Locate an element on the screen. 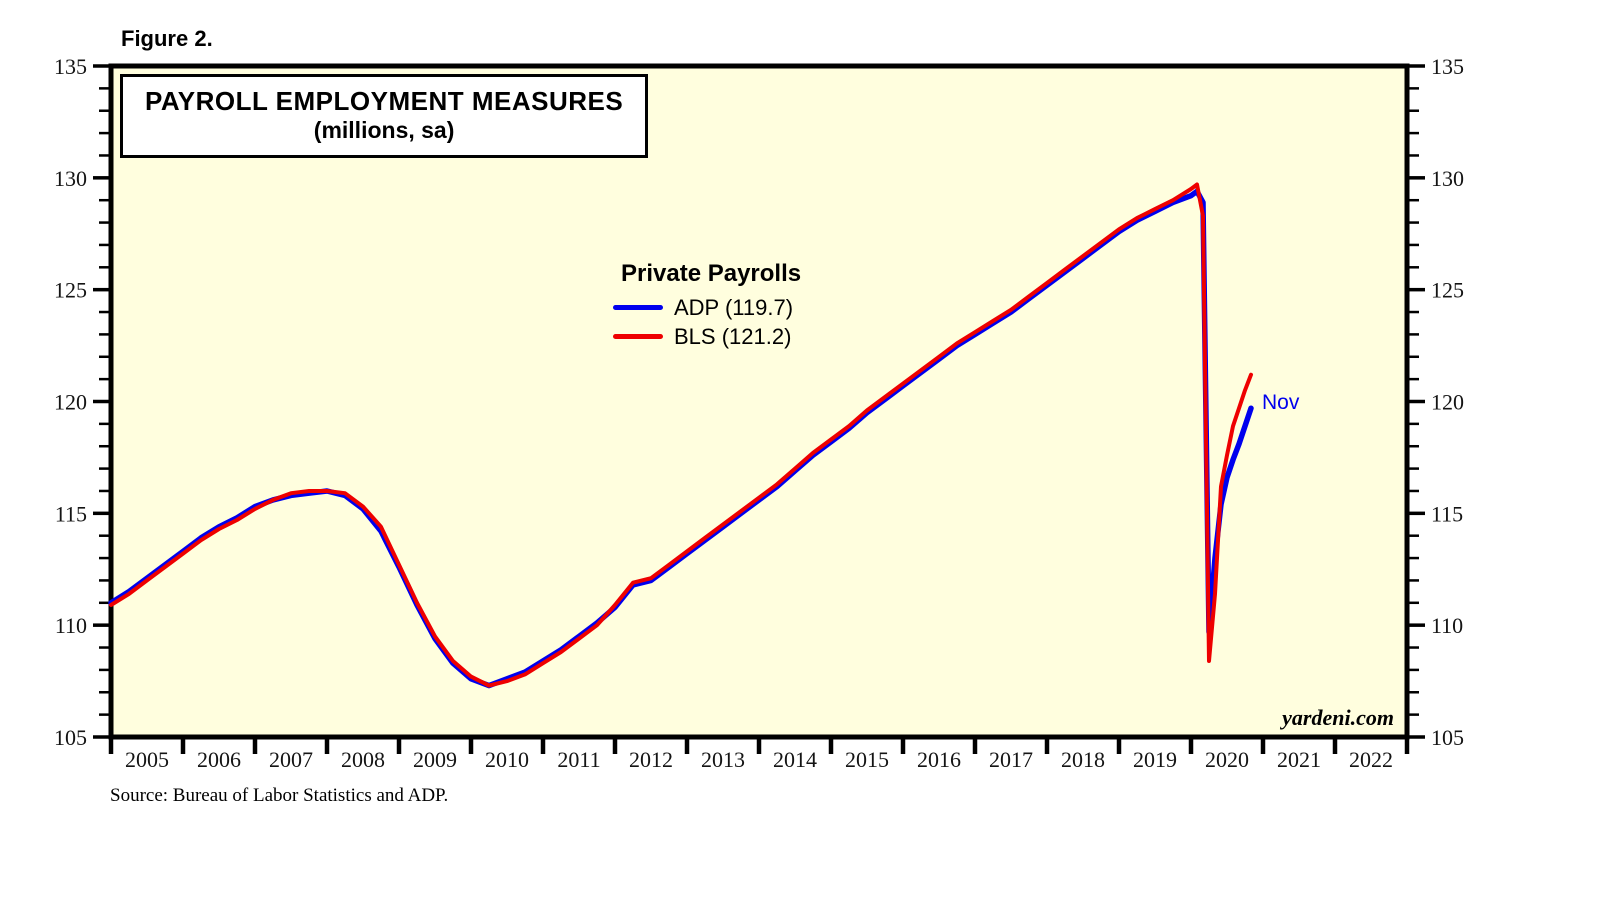  x-axis-label-2007: 2007 is located at coordinates (291, 759).